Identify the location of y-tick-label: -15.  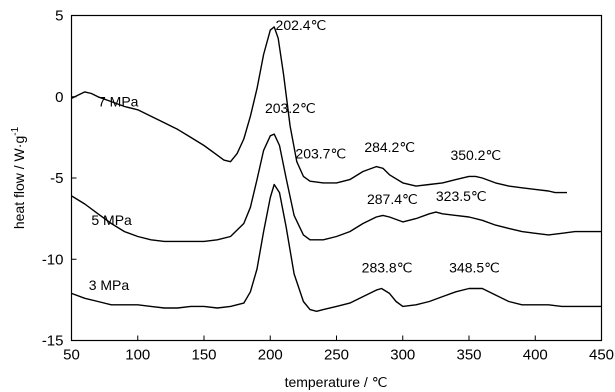
(53, 341).